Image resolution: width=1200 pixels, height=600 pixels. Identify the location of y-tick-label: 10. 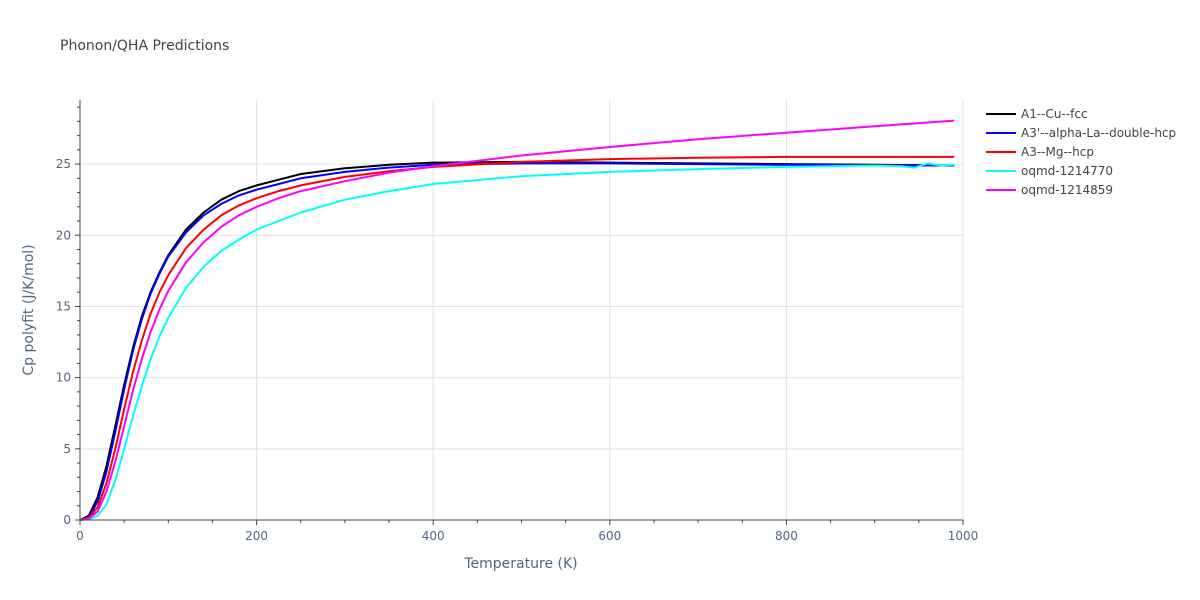
(63, 378).